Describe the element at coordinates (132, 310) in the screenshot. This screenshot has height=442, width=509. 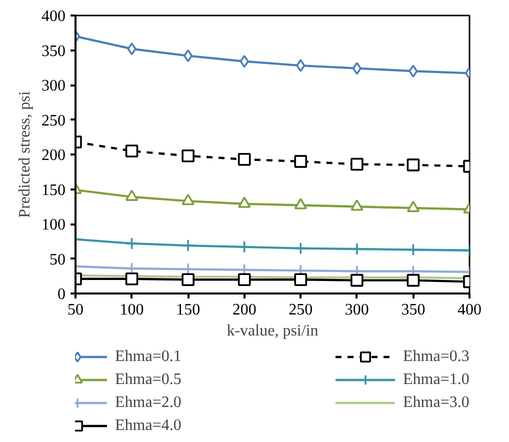
I see `x-tick-label: 100` at that location.